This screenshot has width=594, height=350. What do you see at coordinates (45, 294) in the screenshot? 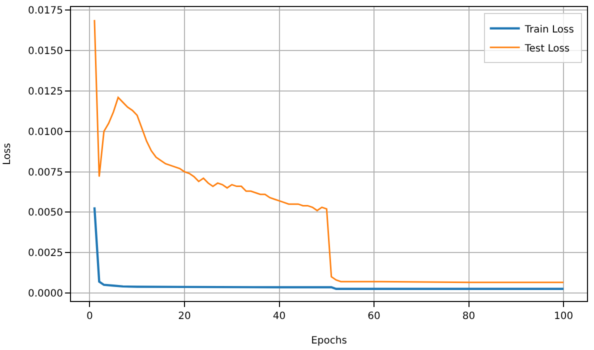
I see `y-tick-label: 0.0000` at bounding box center [45, 294].